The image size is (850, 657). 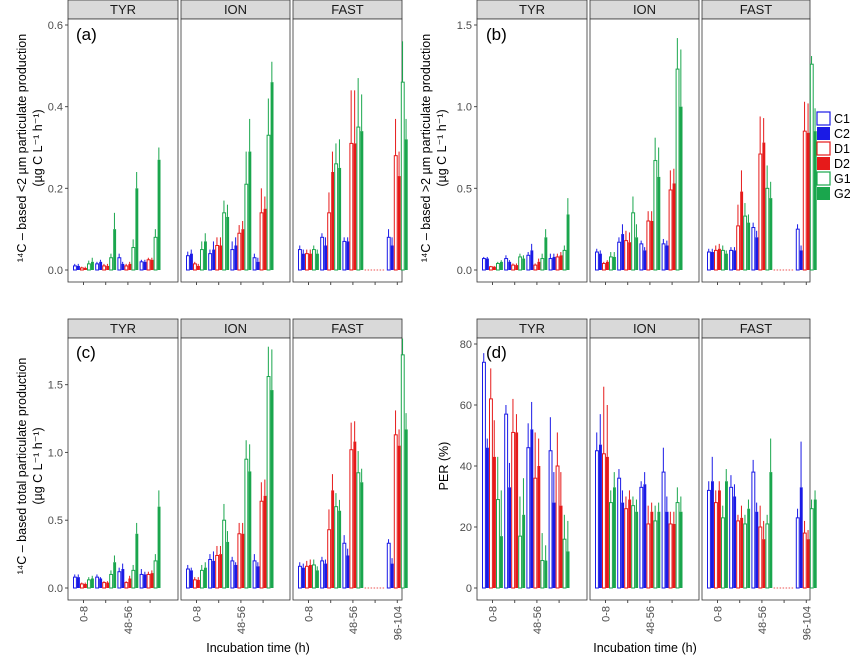 What do you see at coordinates (55, 453) in the screenshot?
I see `y-tick-label: 1.0` at bounding box center [55, 453].